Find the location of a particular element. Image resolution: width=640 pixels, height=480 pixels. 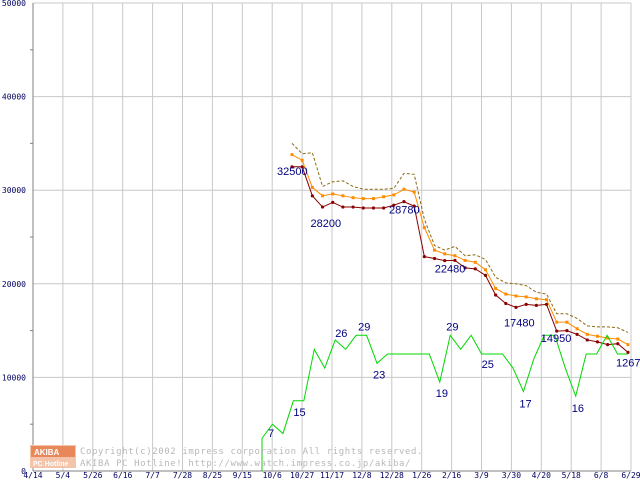

x-tick-label: 4/14 is located at coordinates (32, 475).